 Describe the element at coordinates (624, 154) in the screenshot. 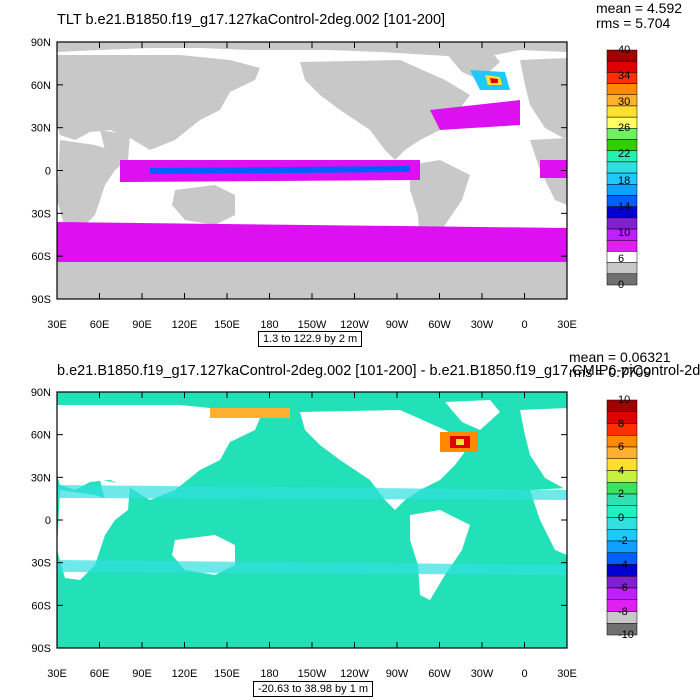

I see `colorbar-label: 22` at that location.